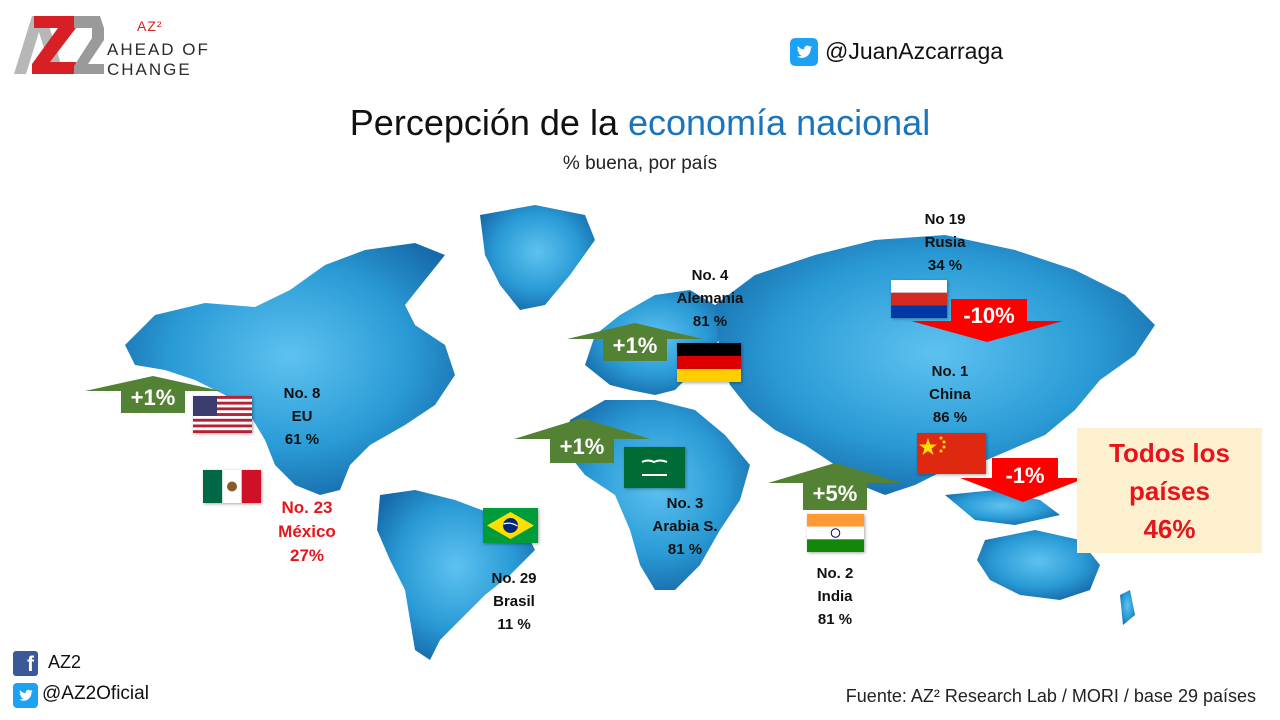 The image size is (1280, 720). I want to click on change-arrow-china, so click(1023, 480).